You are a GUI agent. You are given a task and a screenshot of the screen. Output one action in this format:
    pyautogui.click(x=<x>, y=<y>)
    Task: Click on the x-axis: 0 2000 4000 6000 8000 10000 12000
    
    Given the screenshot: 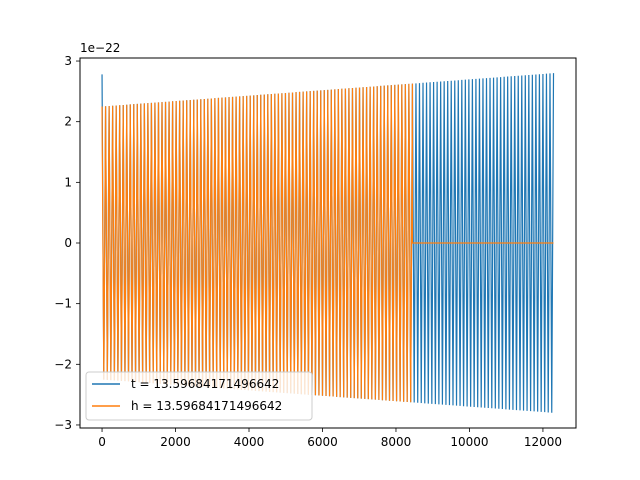 What is the action you would take?
    pyautogui.click(x=330, y=438)
    